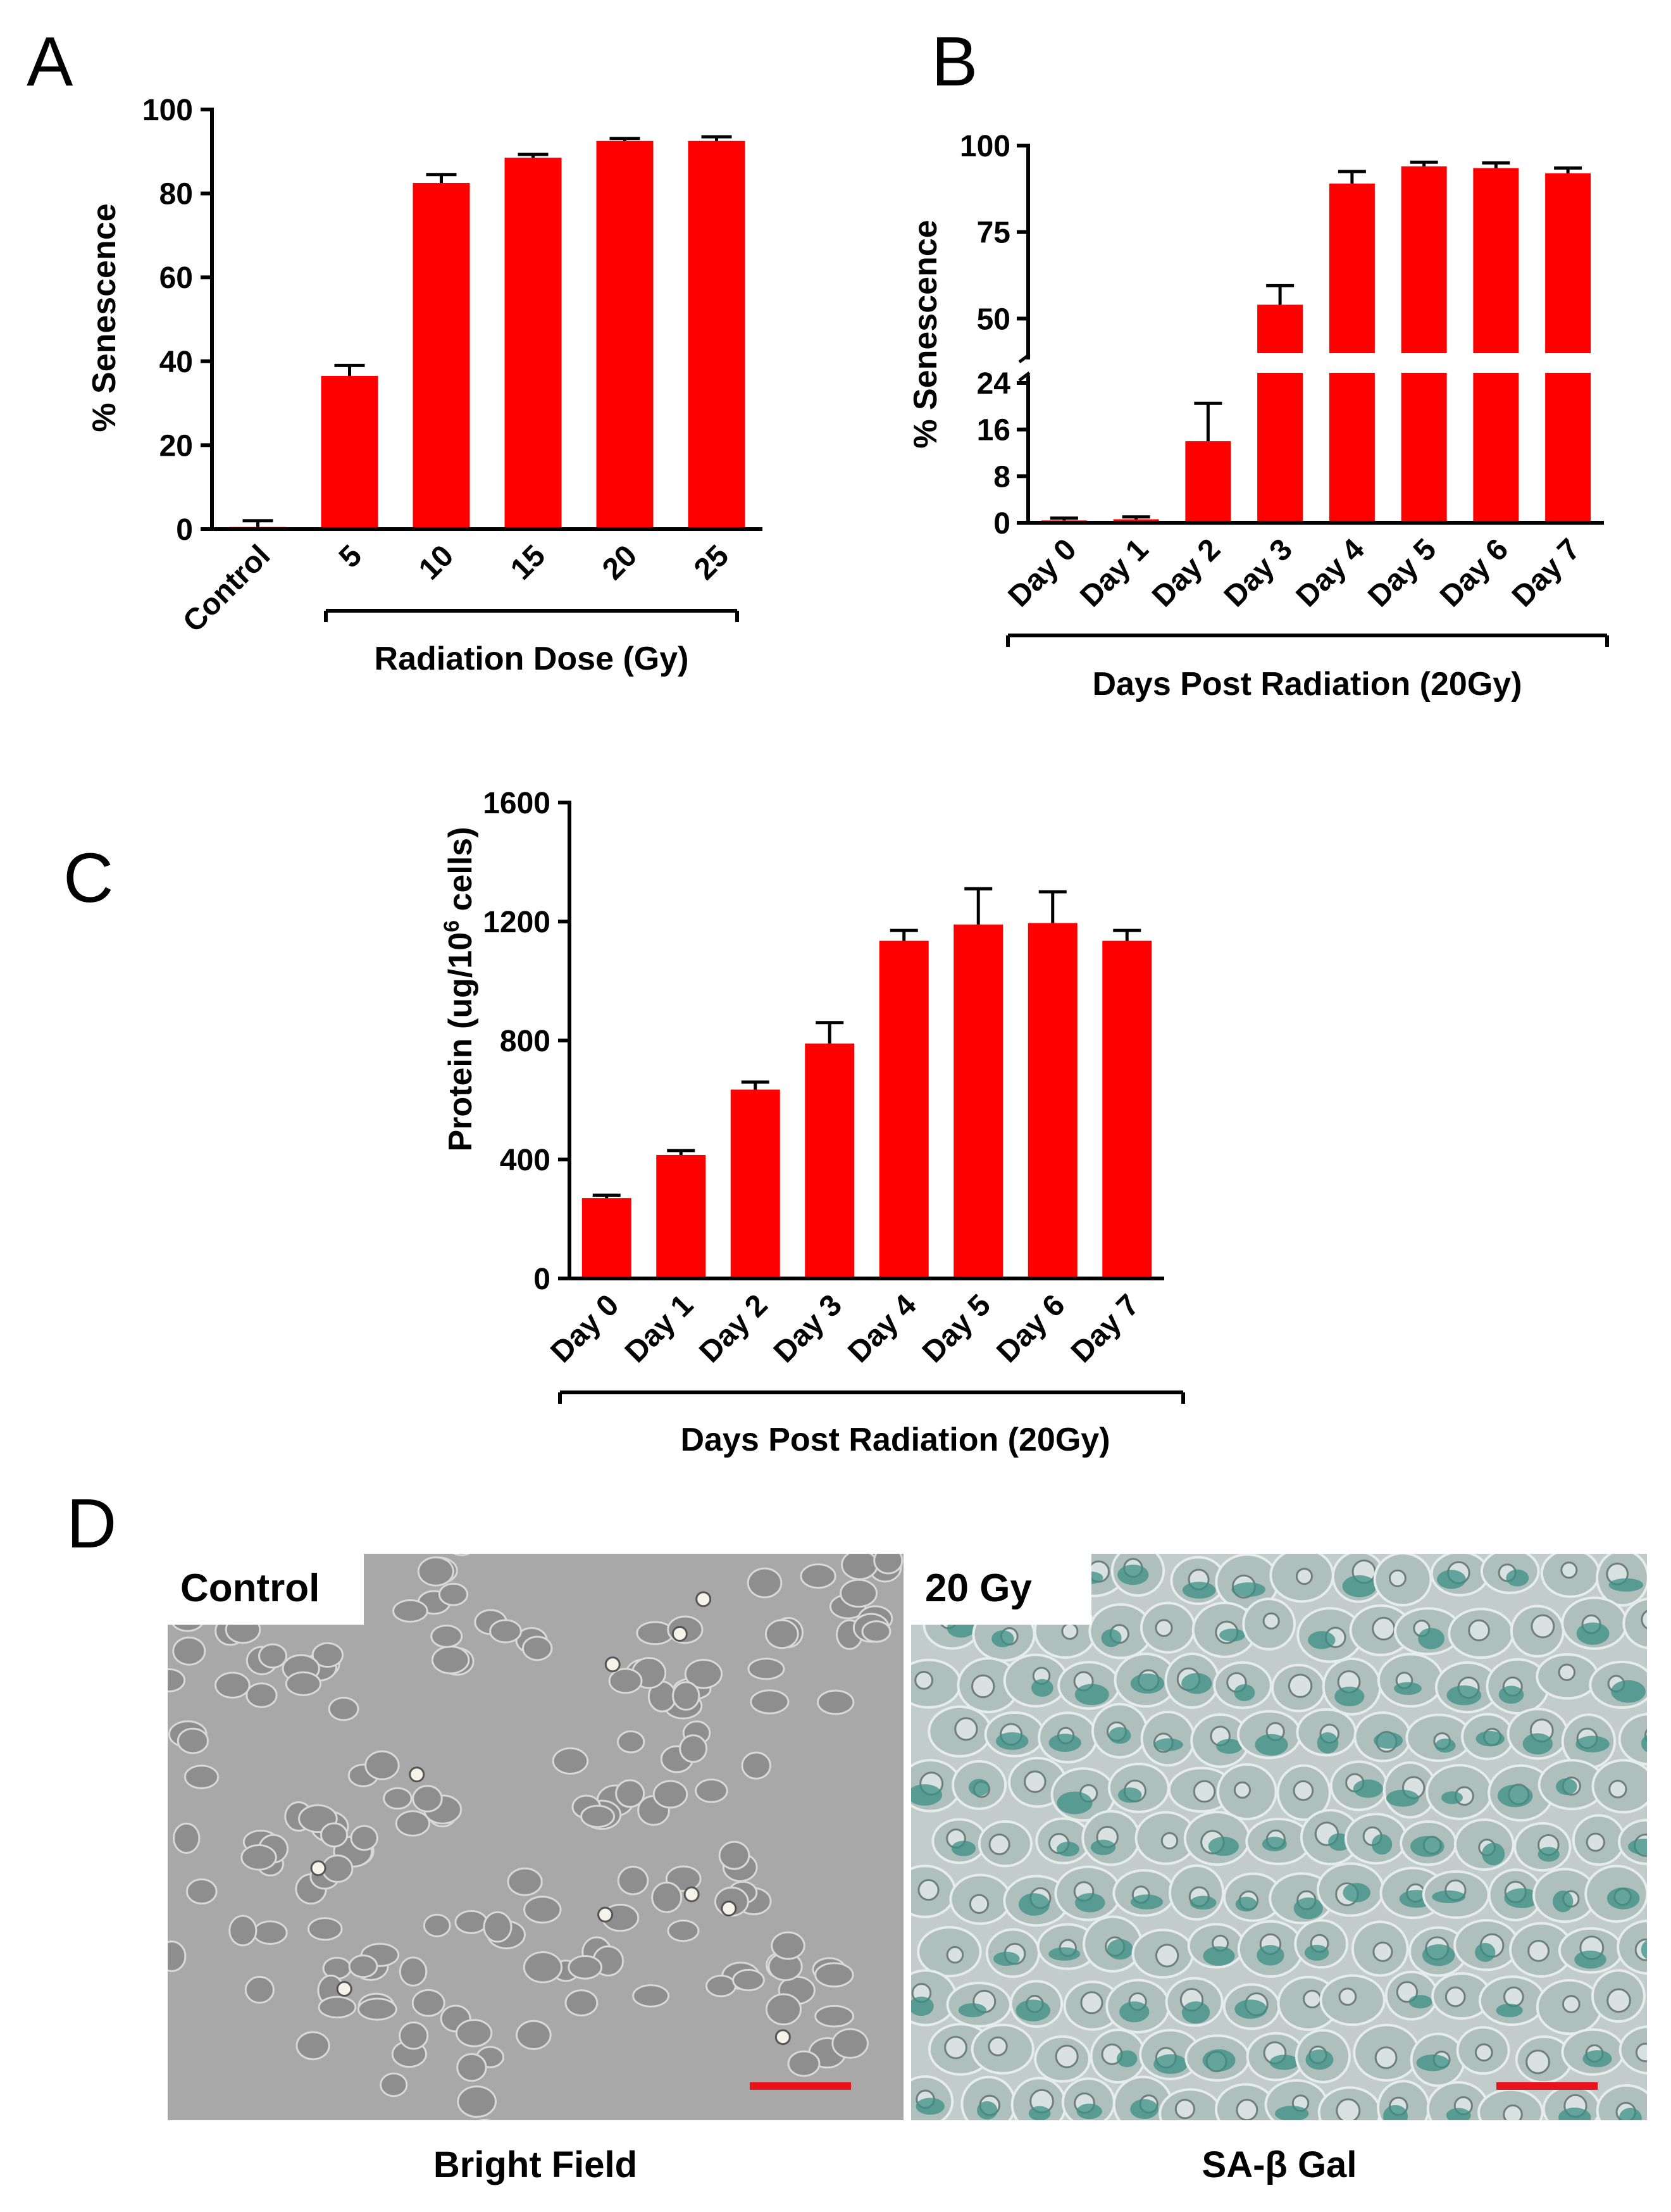 The height and width of the screenshot is (2212, 1671). What do you see at coordinates (871, 1397) in the screenshot?
I see `chart-c-days-bracket` at bounding box center [871, 1397].